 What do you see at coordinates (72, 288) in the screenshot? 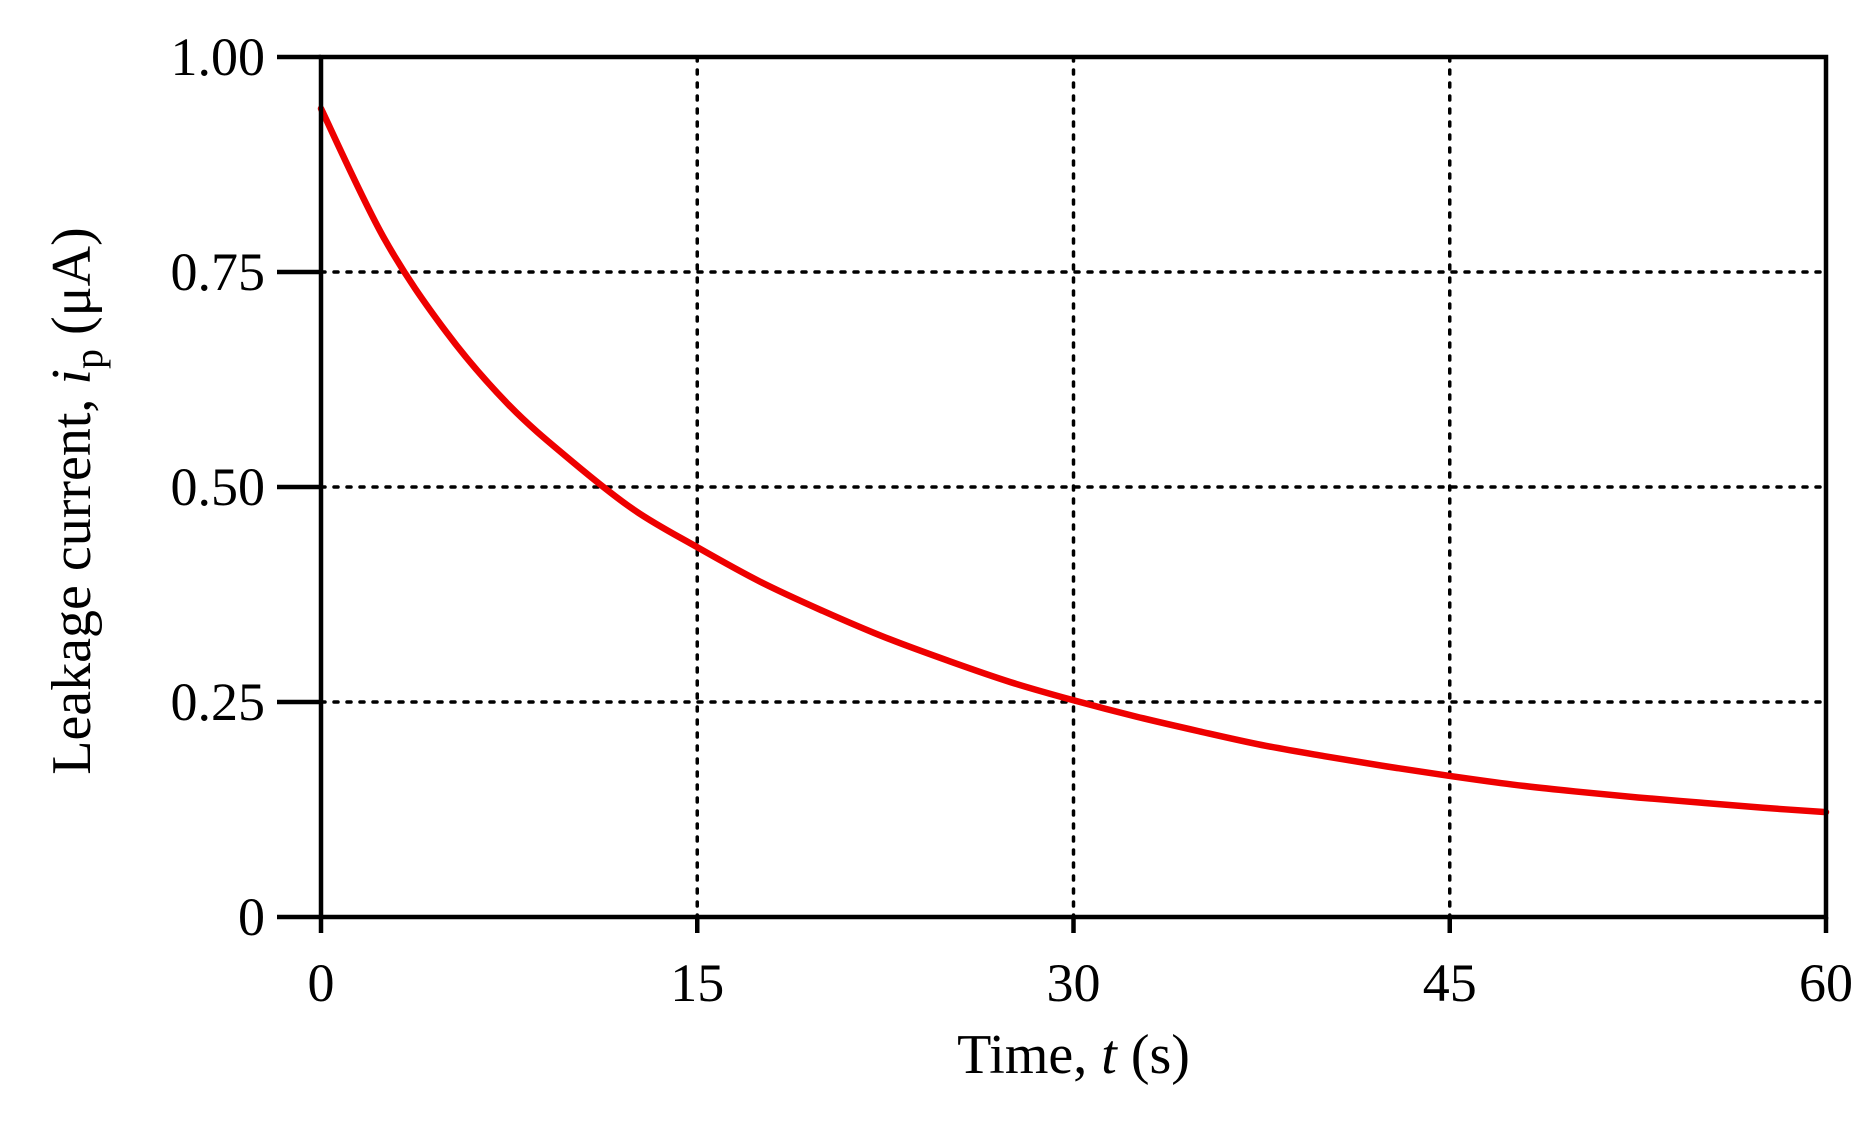
I see `y-axis-title-suffix: (μA)` at bounding box center [72, 288].